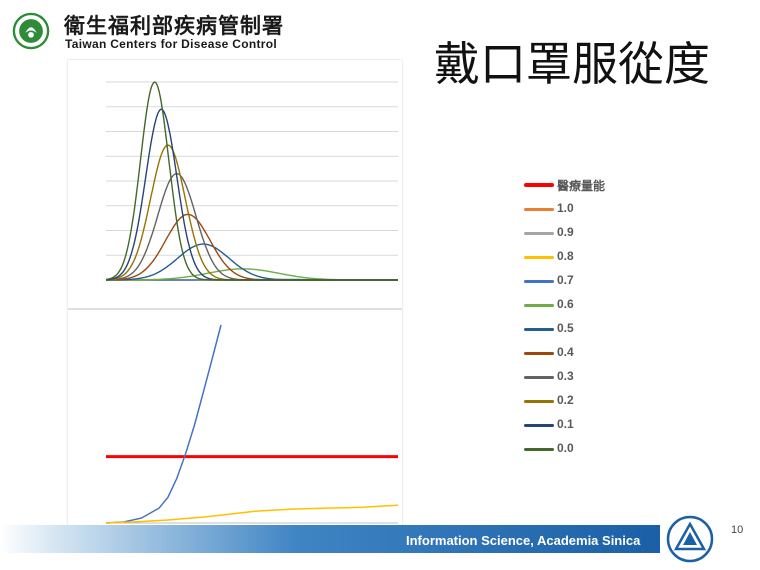  Describe the element at coordinates (565, 232) in the screenshot. I see `legend-label: 0.9` at that location.